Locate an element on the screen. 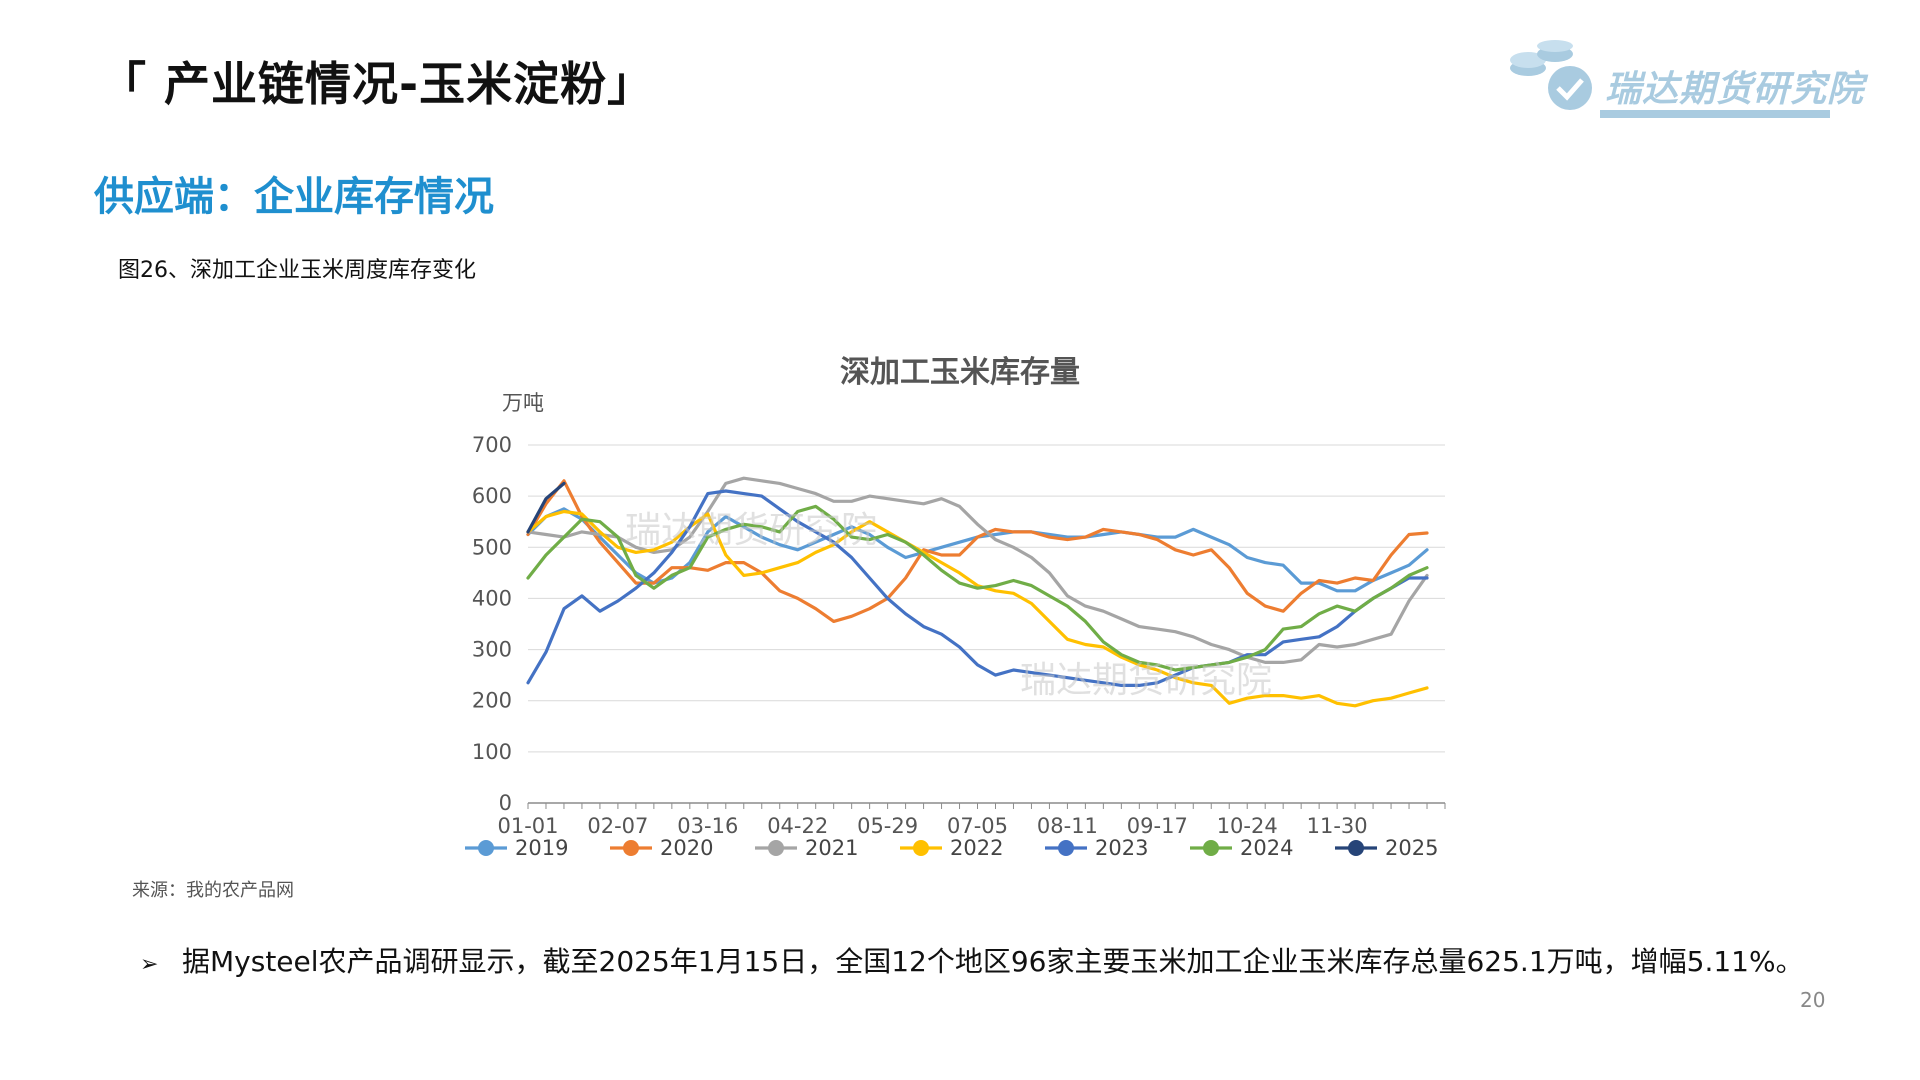 The image size is (1920, 1080). source-note: 来源：我的农产品网 is located at coordinates (213, 890).